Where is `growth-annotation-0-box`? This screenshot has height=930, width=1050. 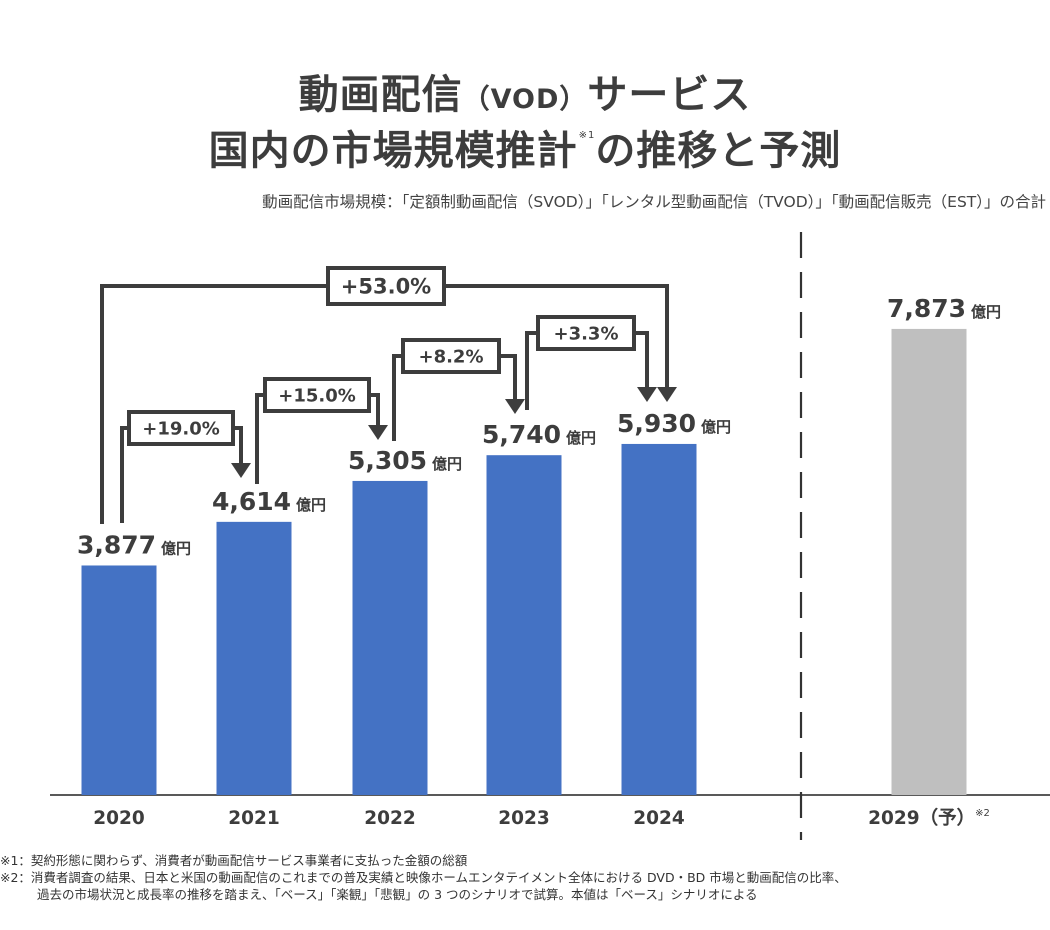 growth-annotation-0-box is located at coordinates (181, 428).